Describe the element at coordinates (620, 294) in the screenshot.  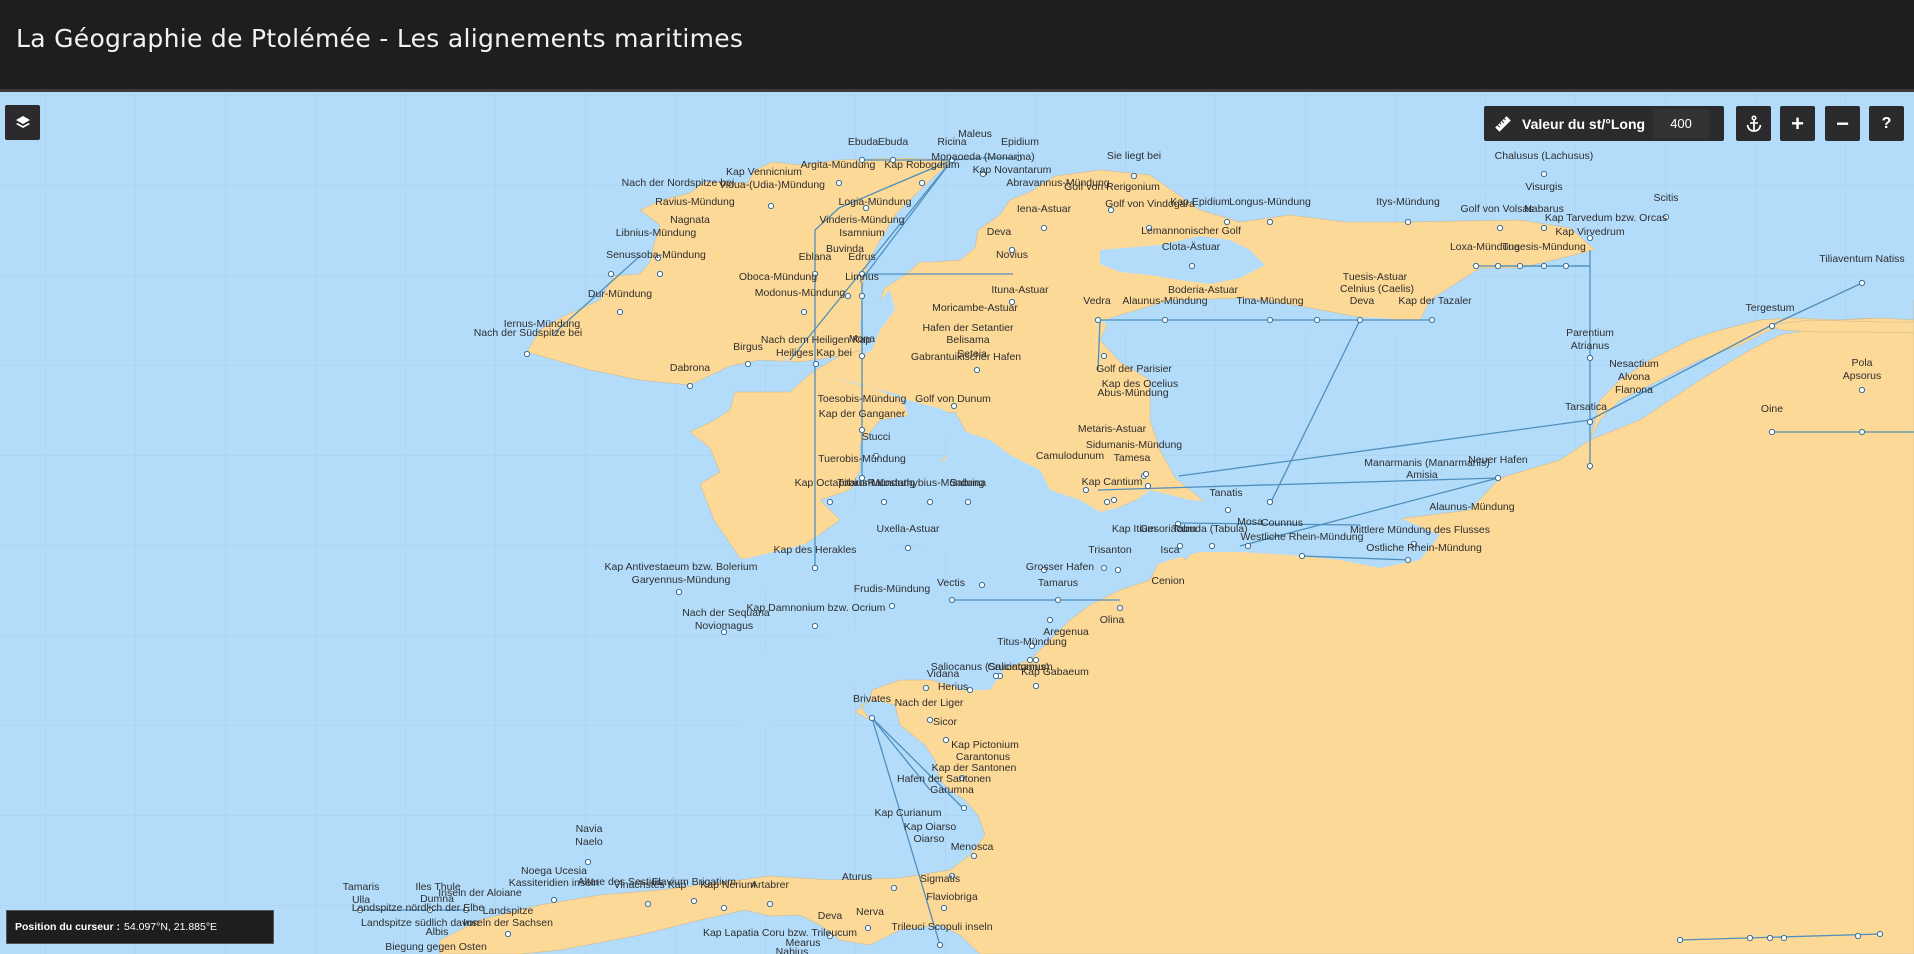
I see `map-label: Dur-Mündung` at that location.